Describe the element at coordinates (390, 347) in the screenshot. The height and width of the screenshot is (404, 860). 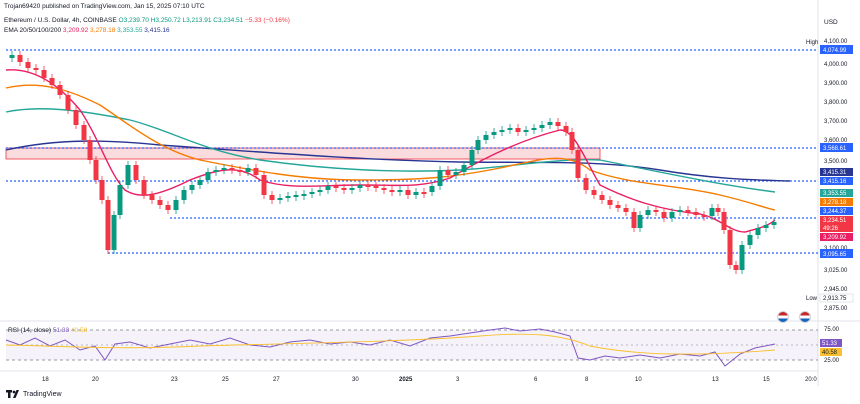
I see `rsi-line` at that location.